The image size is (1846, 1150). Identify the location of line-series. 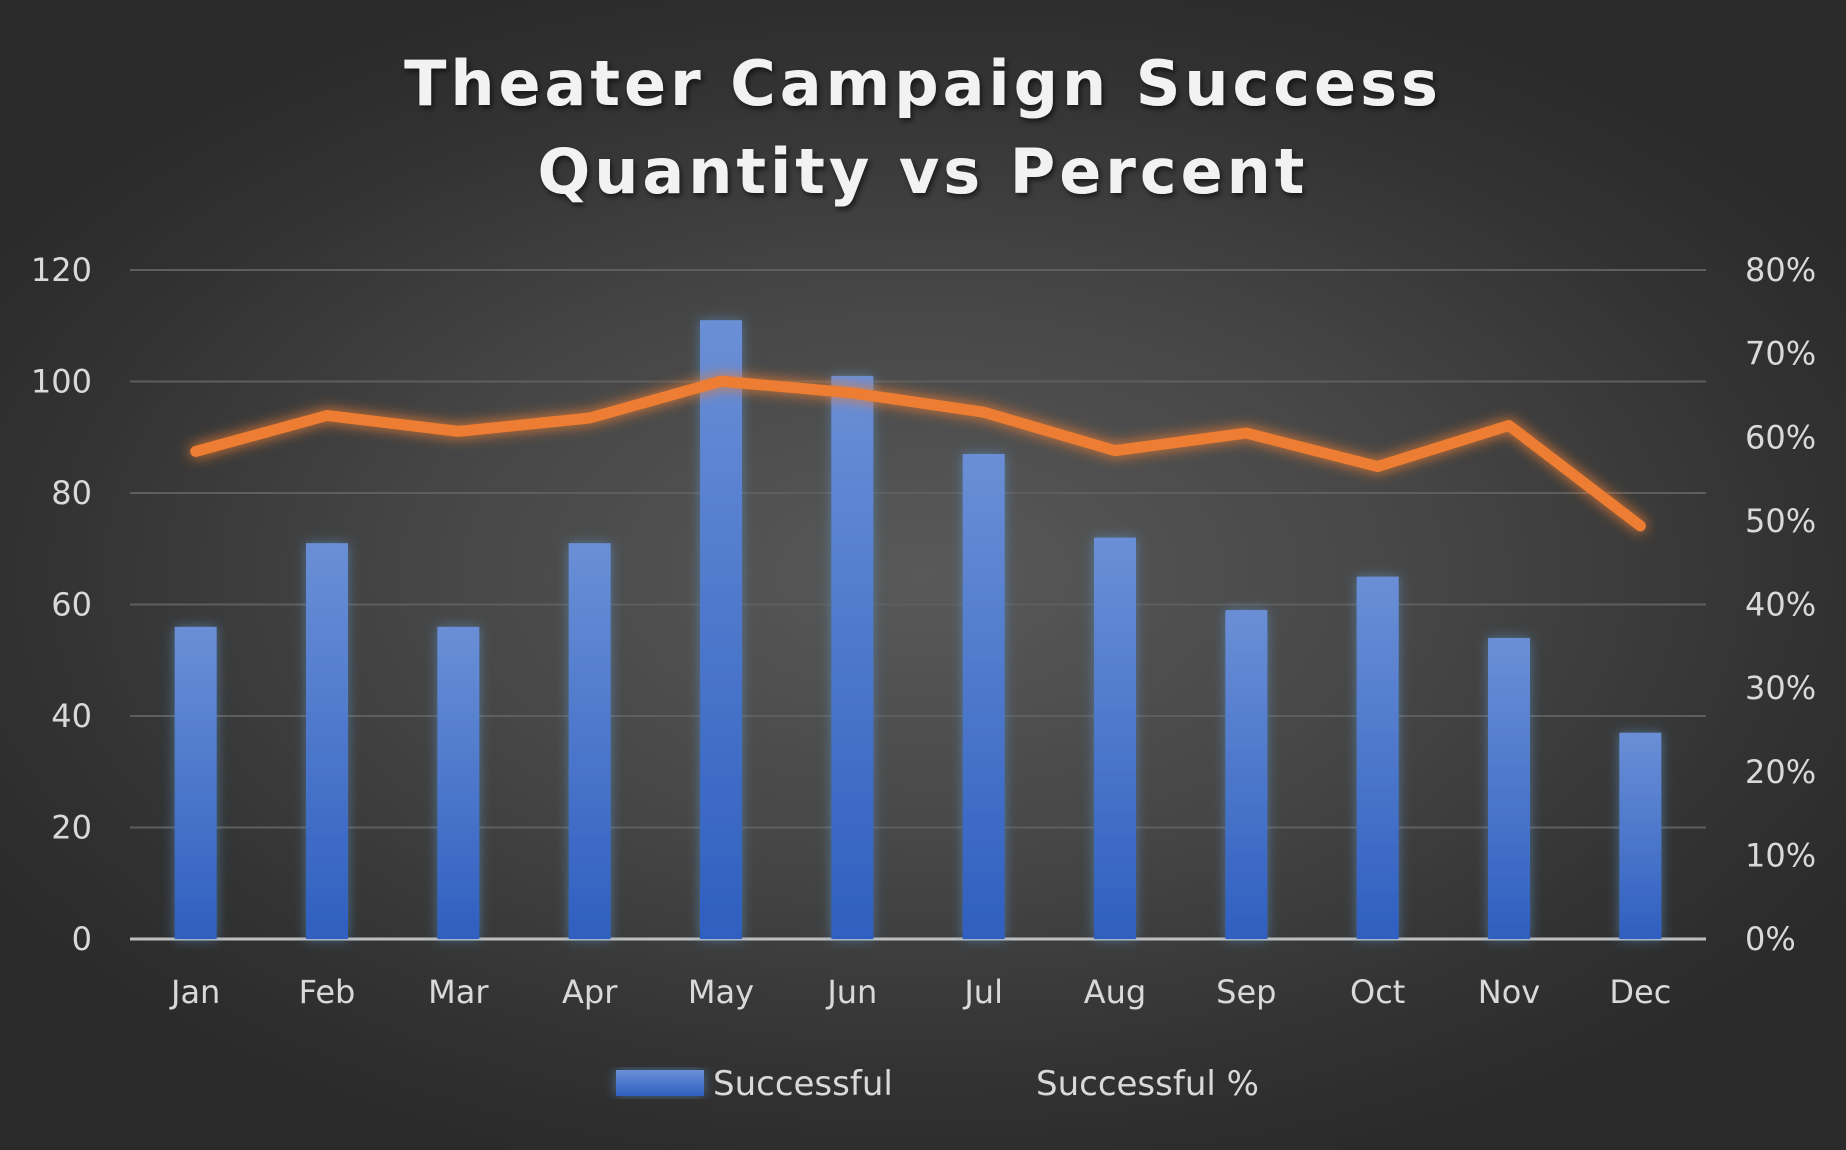
(918, 453).